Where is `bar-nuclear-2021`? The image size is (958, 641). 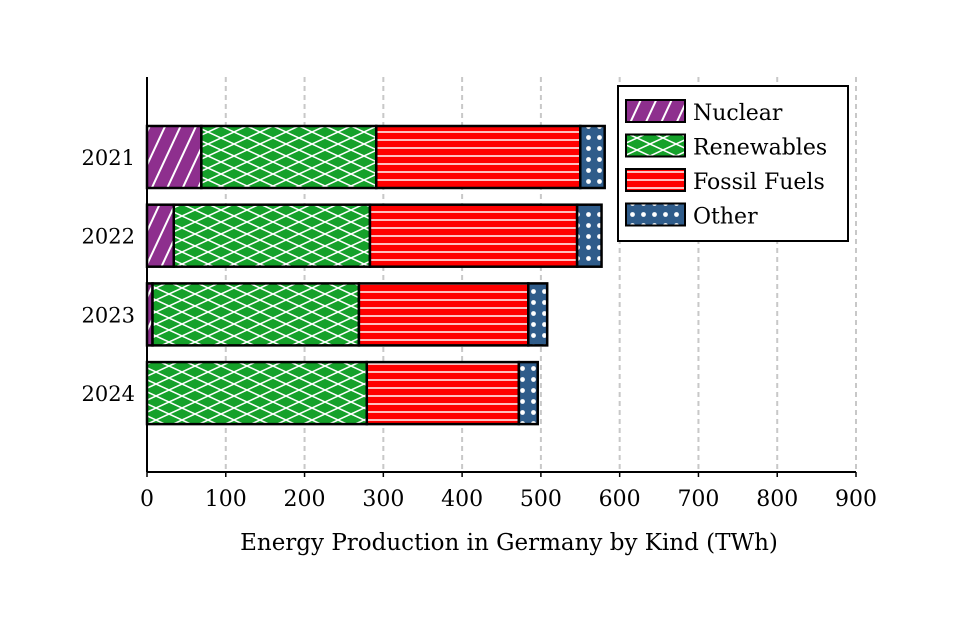 bar-nuclear-2021 is located at coordinates (174, 157).